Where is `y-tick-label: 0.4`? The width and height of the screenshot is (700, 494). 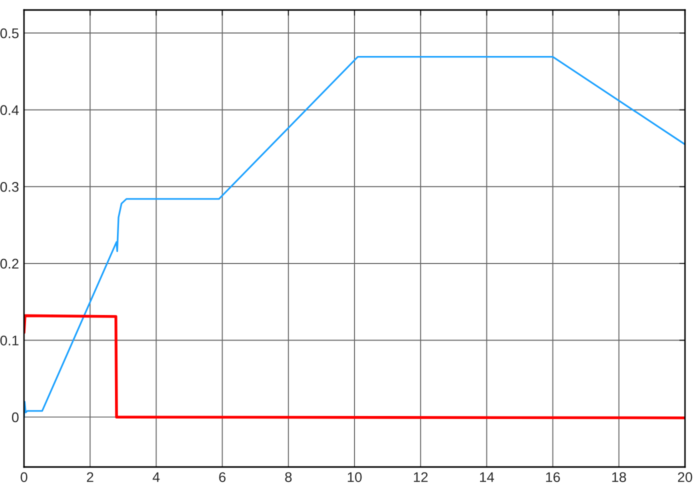
y-tick-label: 0.4 is located at coordinates (9, 110).